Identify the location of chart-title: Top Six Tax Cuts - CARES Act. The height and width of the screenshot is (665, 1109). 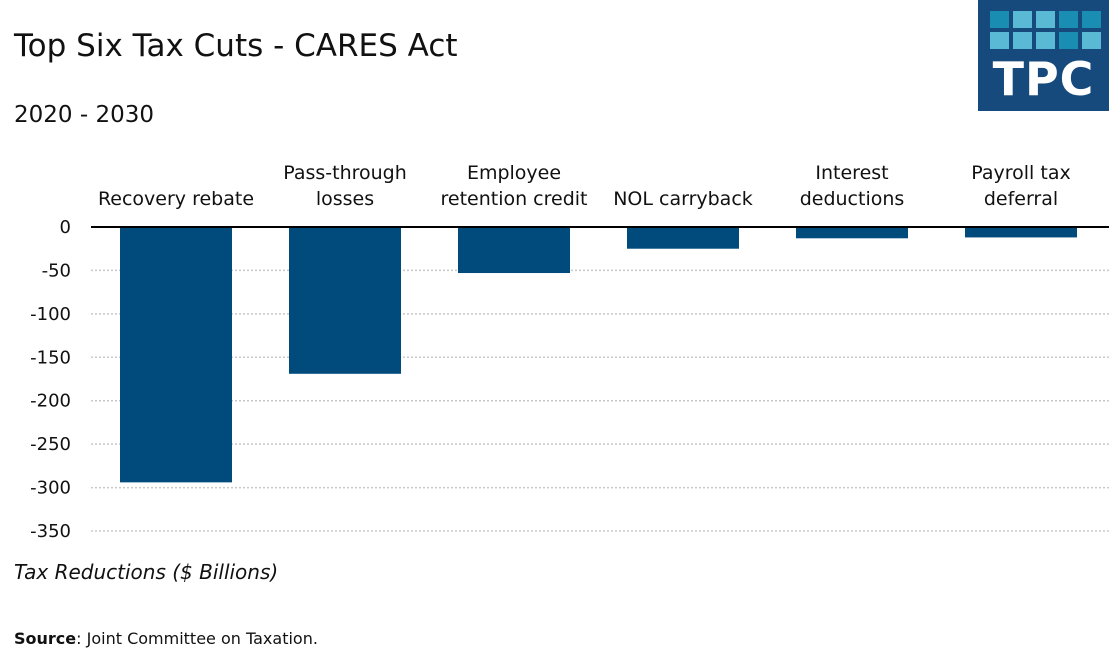
(236, 46).